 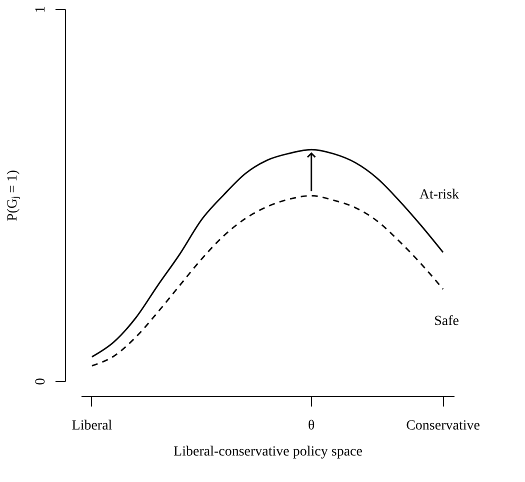 What do you see at coordinates (312, 426) in the screenshot?
I see `x-tick-label: θ` at bounding box center [312, 426].